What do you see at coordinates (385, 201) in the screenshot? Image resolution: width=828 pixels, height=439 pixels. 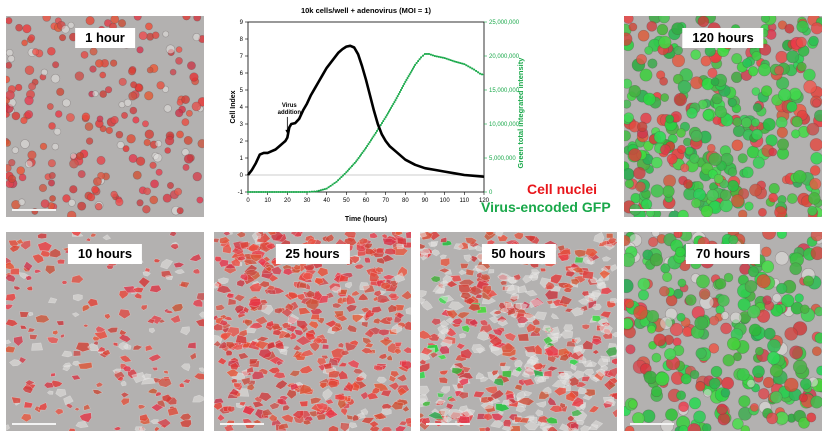 I see `x-tick-label: 70` at bounding box center [385, 201].